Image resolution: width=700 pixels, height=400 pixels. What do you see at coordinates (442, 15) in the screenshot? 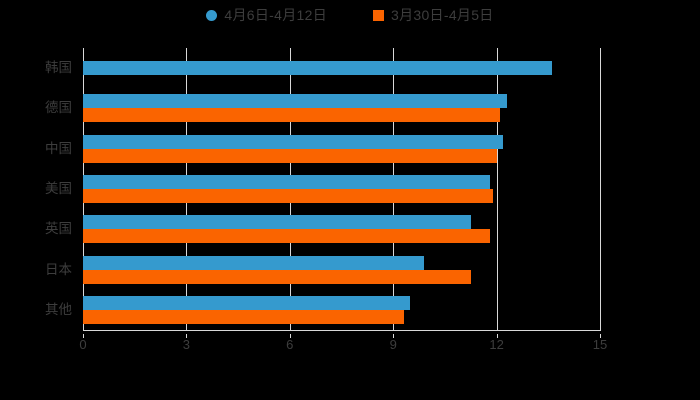
I see `legend-label-series-2: 3月30日-4月5日` at bounding box center [442, 15].